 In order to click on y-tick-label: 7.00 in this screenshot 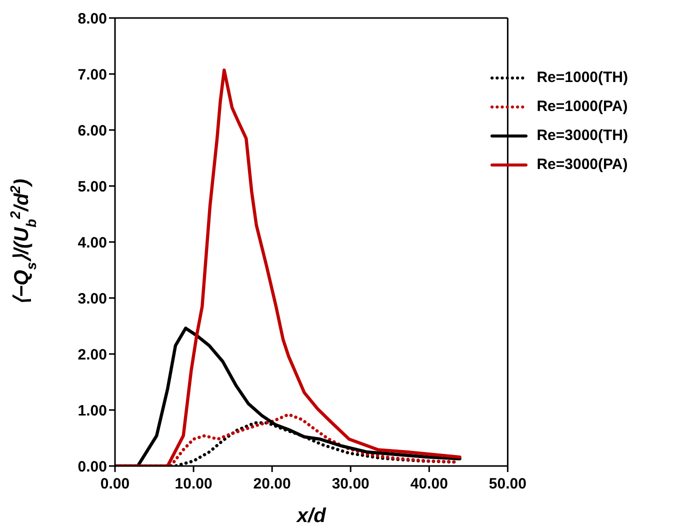, I will do `click(92, 75)`.